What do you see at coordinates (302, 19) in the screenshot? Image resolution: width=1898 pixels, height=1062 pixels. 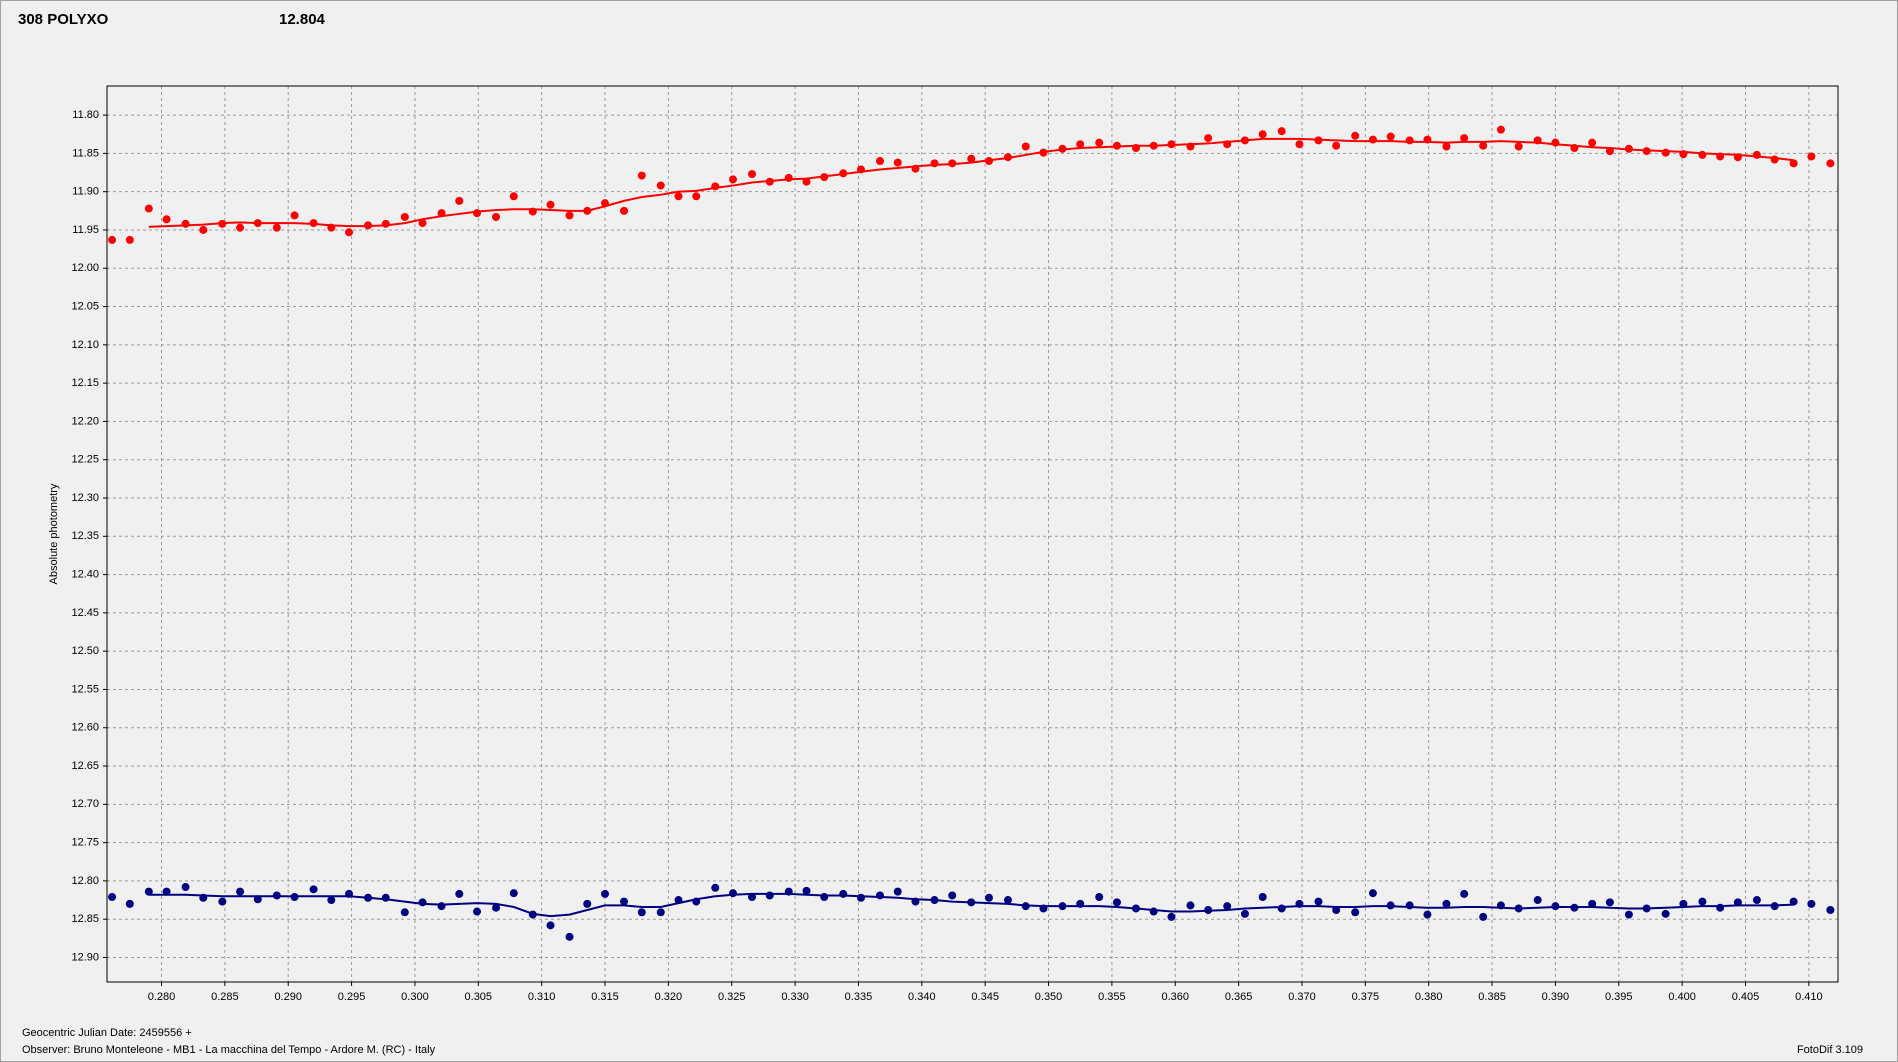 I see `magnitude: 12.804` at bounding box center [302, 19].